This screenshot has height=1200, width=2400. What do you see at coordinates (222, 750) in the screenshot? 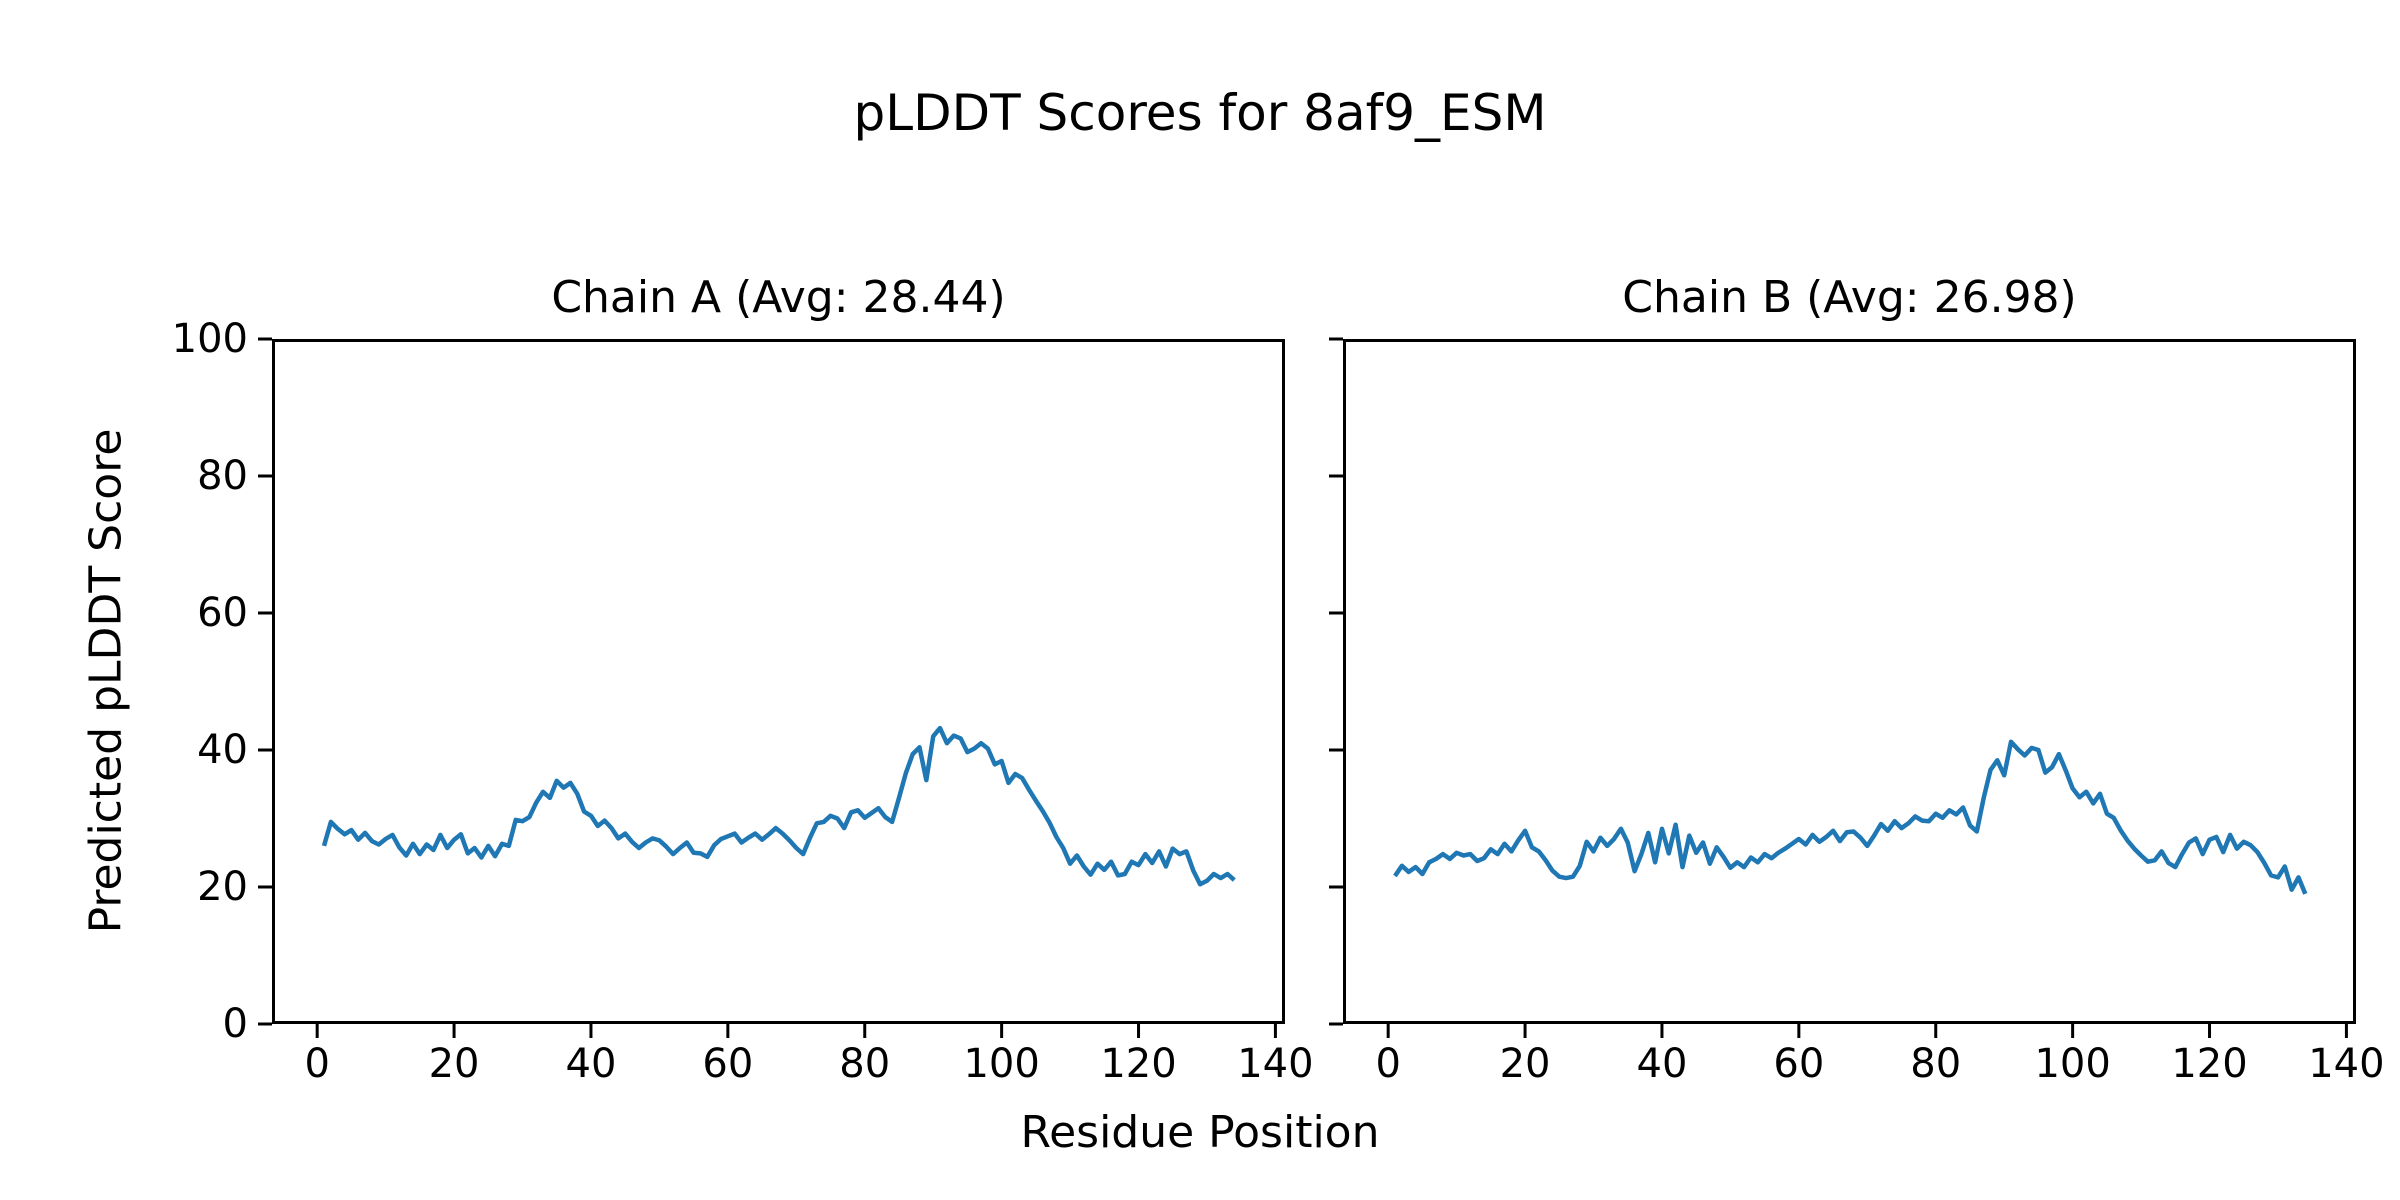
I see `y-tick-label: 40` at bounding box center [222, 750].